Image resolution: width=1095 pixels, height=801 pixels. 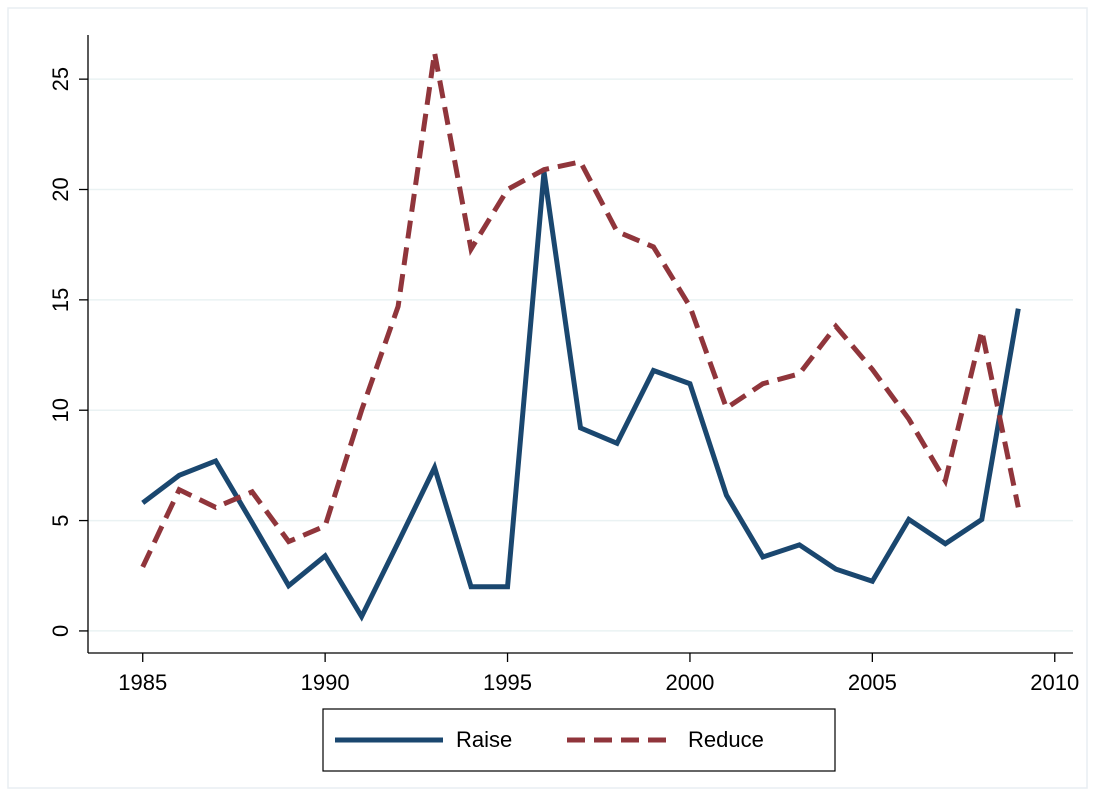 I want to click on legend-label: Raise, so click(x=484, y=739).